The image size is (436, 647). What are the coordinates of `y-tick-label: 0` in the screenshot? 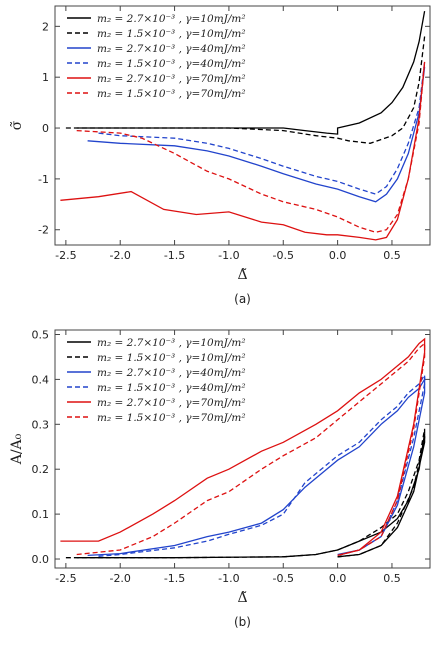 It's located at (45, 128).